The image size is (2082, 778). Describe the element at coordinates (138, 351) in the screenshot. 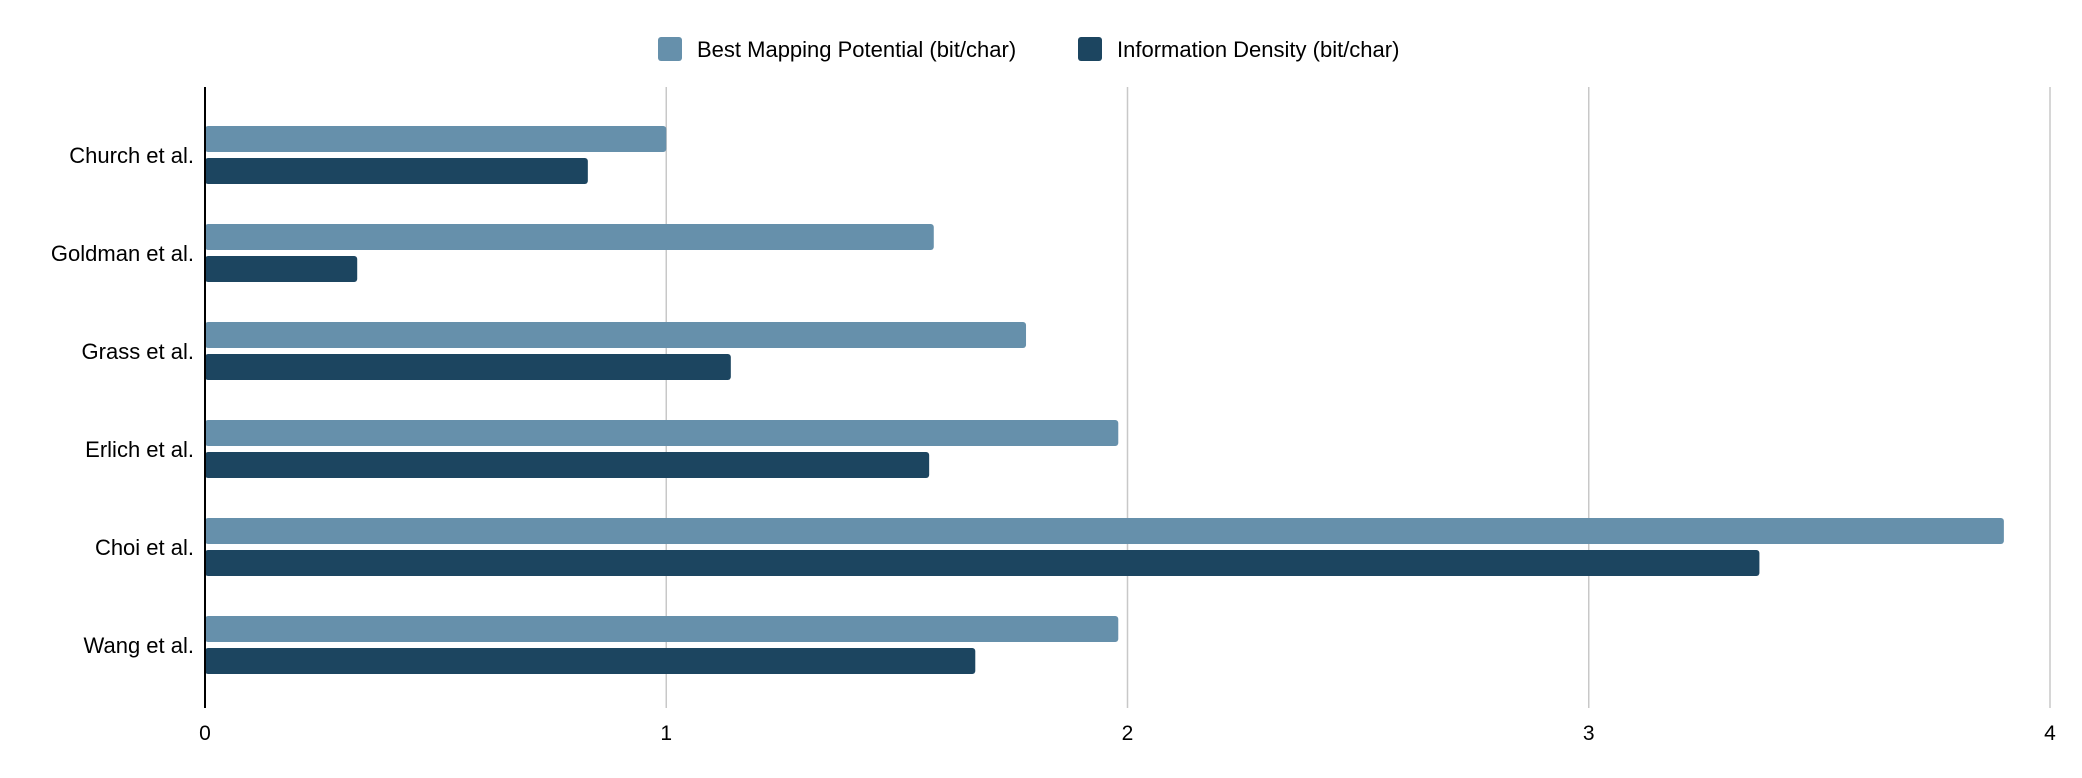

I see `y-category-label: Grass et al.` at that location.